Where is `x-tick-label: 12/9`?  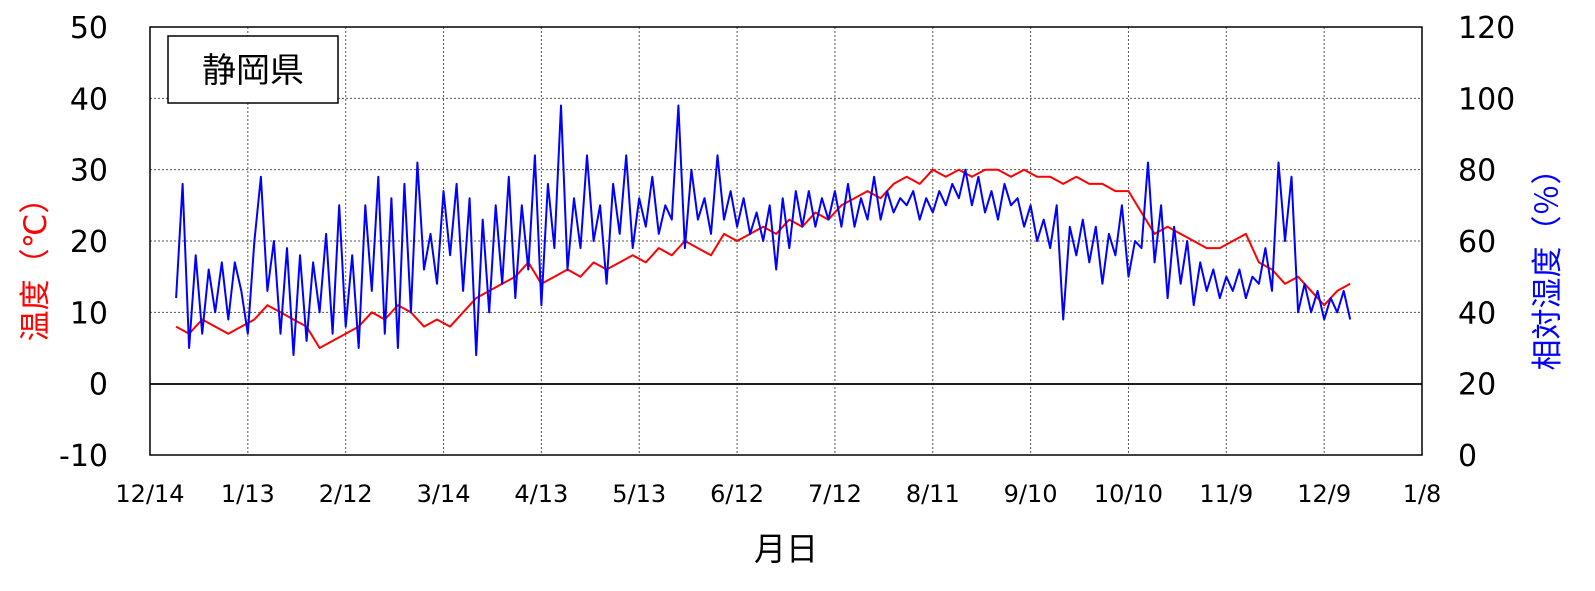
x-tick-label: 12/9 is located at coordinates (1324, 494).